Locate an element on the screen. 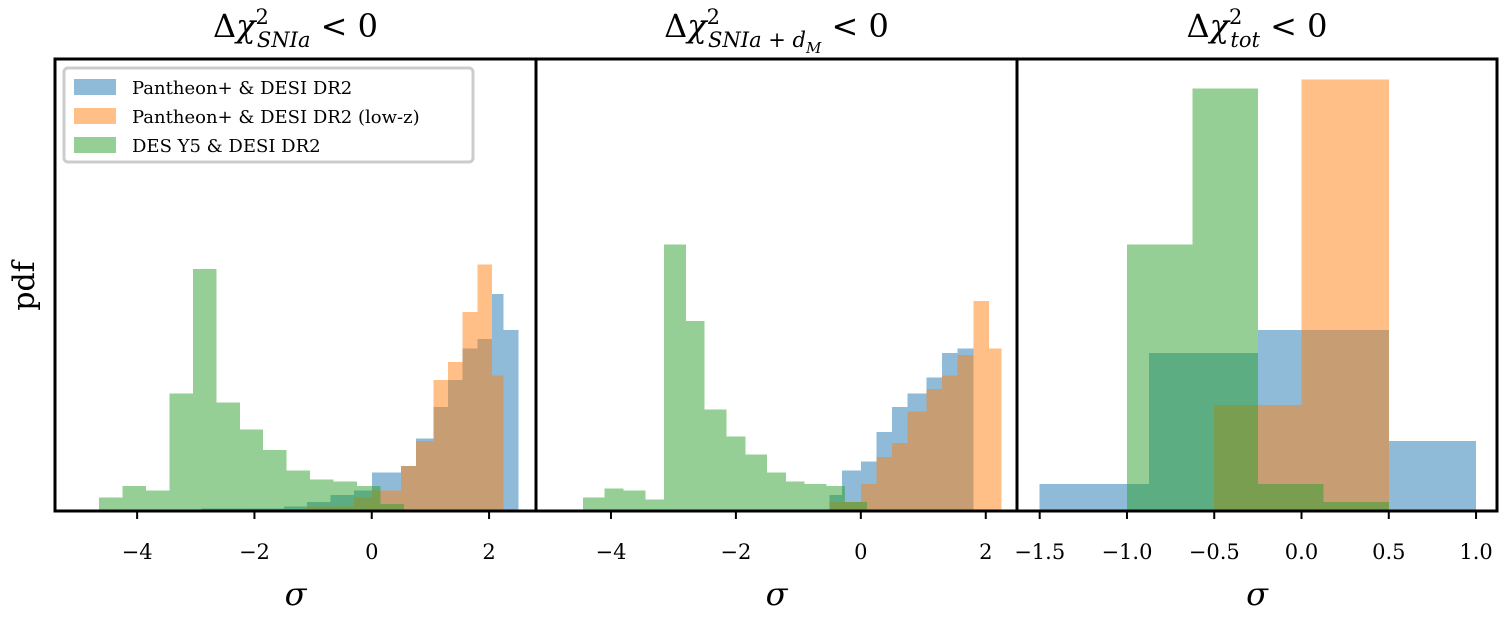  legend-label: Pantheon+ & DESI DR2 is located at coordinates (242, 88).